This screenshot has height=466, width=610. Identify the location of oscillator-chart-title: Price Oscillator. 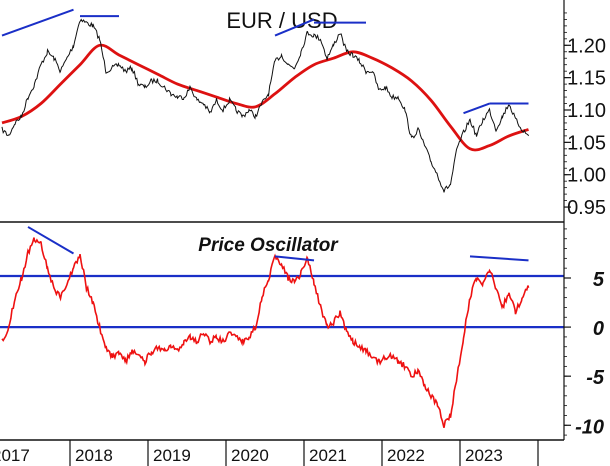
(268, 245).